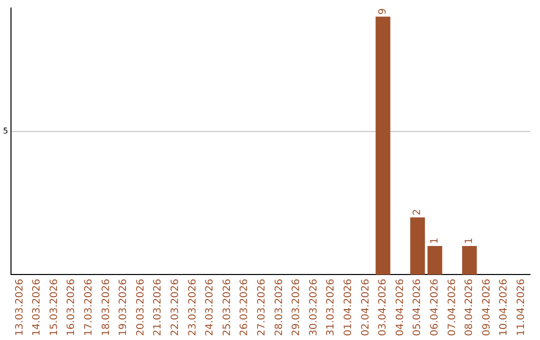  Describe the element at coordinates (383, 307) in the screenshot. I see `x-tick-label: 03.04.2026` at that location.